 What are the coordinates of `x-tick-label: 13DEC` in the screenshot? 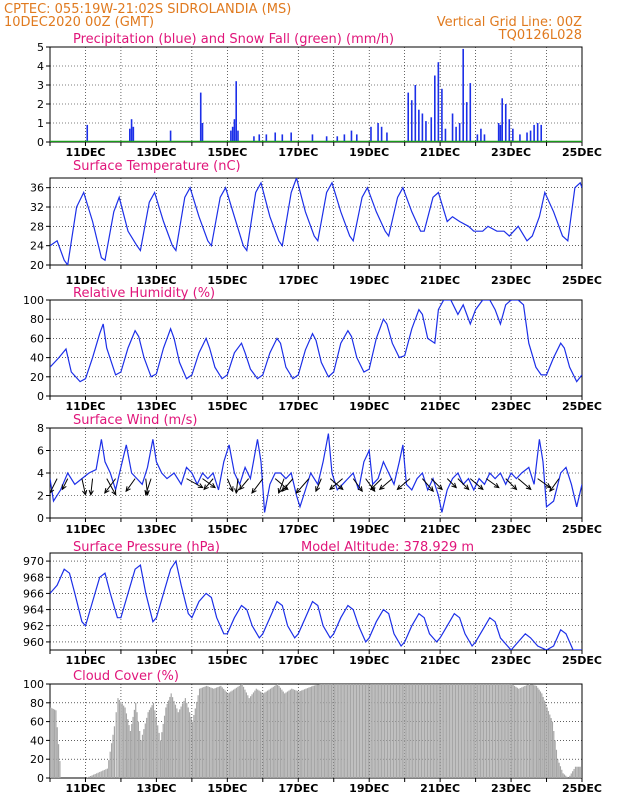 It's located at (156, 788).